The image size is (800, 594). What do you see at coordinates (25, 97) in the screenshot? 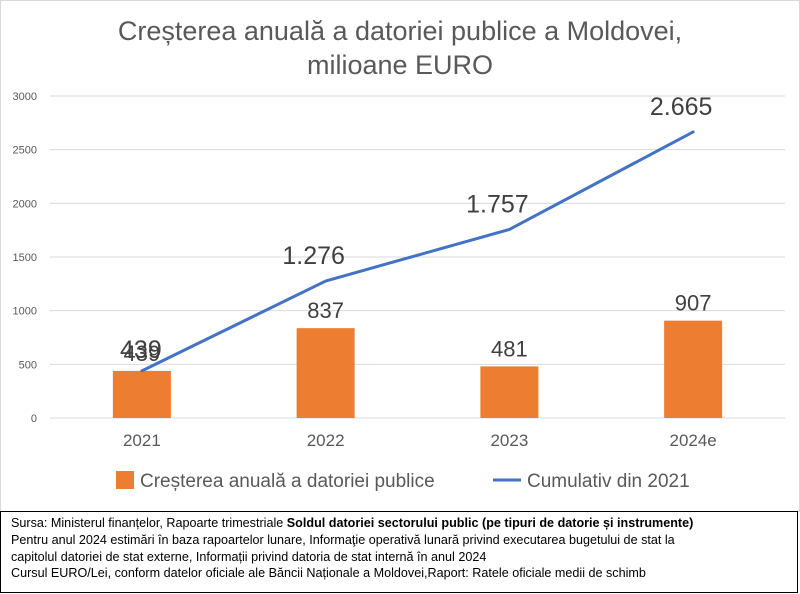
I see `y-tick-label: 3000` at bounding box center [25, 97].